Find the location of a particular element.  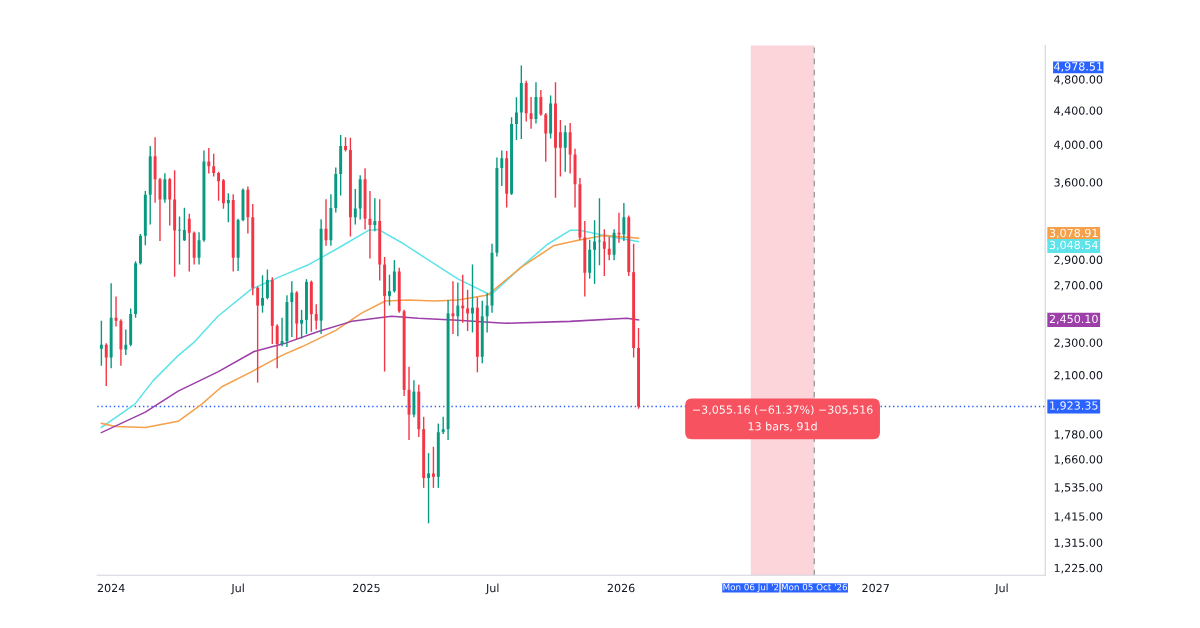

y-tick-label: 4,800.00 is located at coordinates (1078, 80).